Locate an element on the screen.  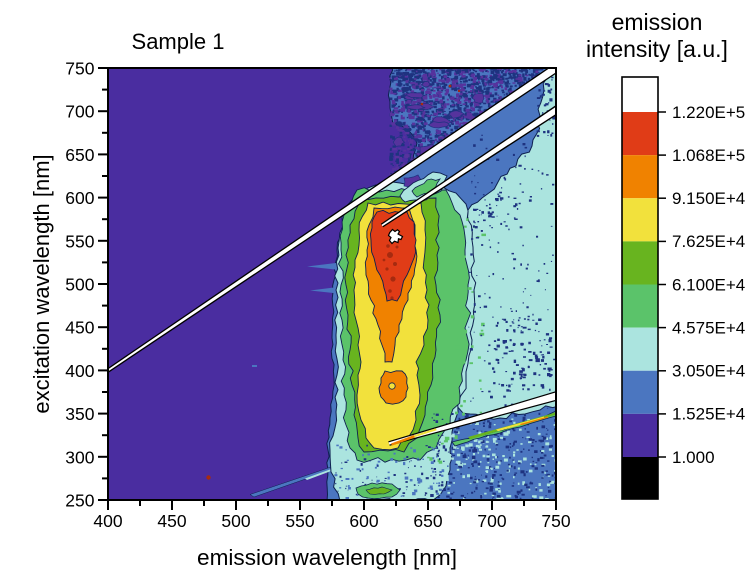
svg-text: 4.575E+4 is located at coordinates (708, 327).